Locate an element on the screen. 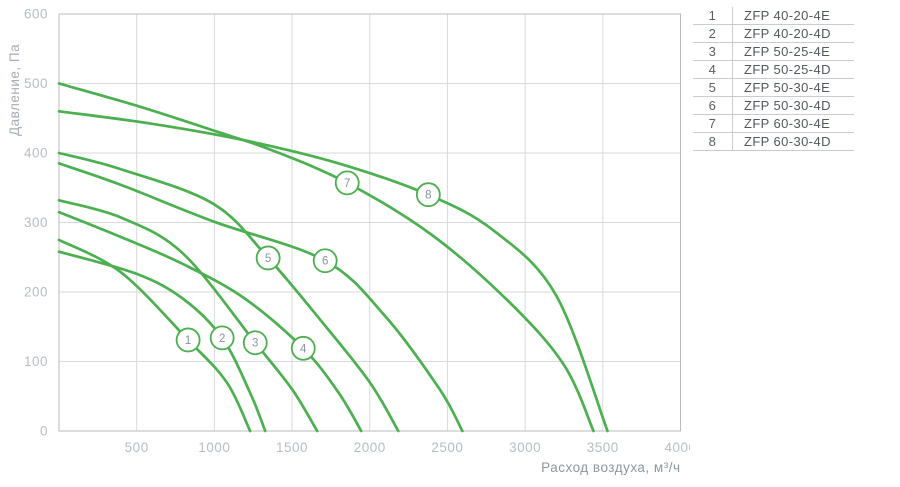  legend-model-name: ZFP 50-30-4E is located at coordinates (781, 87).